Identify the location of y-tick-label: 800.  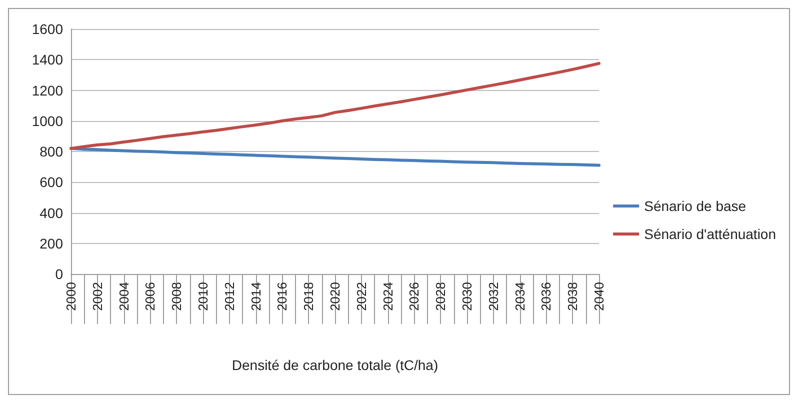
(52, 152).